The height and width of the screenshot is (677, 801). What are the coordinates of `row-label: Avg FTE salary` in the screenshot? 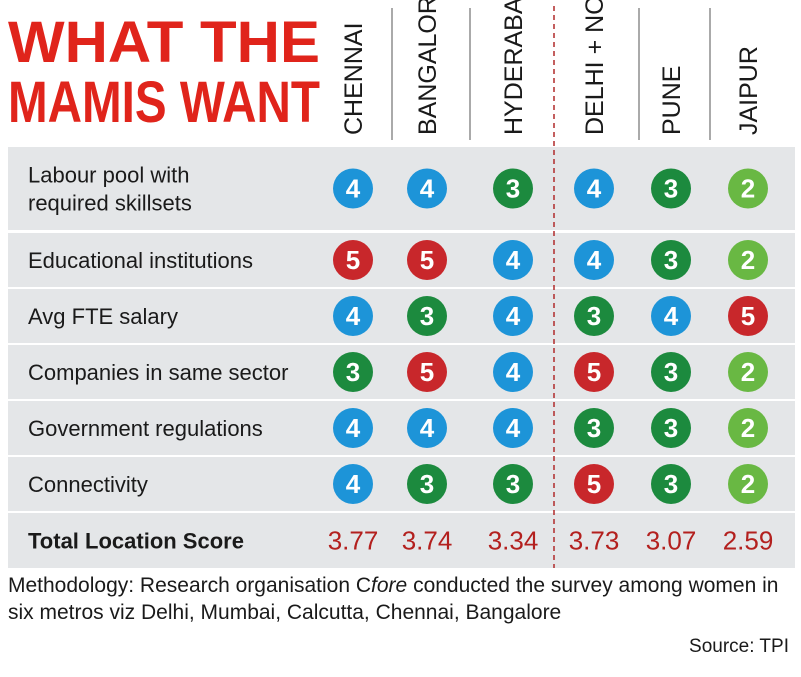 It's located at (103, 316).